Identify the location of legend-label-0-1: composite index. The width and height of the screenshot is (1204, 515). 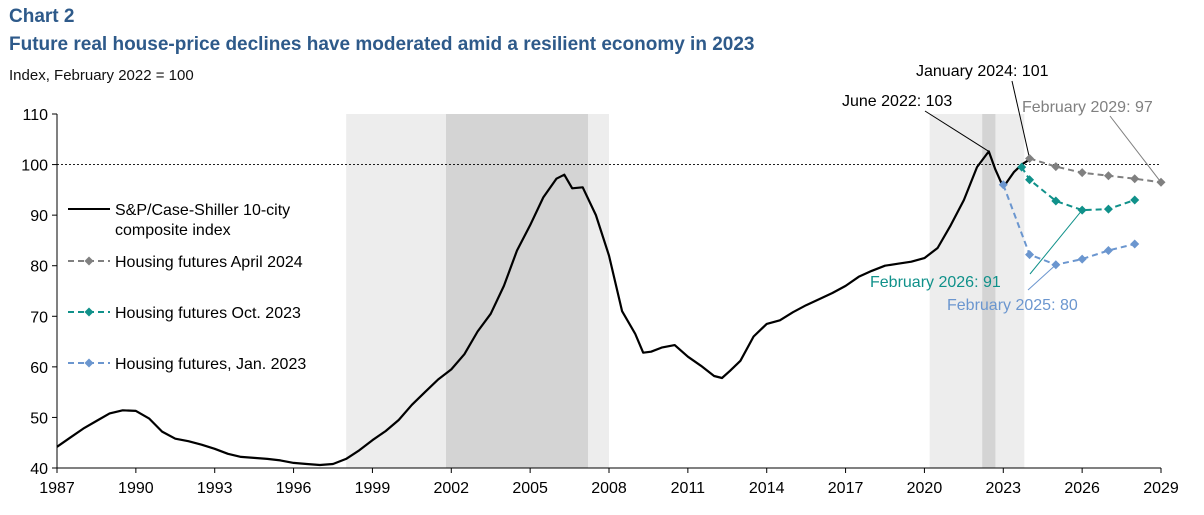
(173, 230).